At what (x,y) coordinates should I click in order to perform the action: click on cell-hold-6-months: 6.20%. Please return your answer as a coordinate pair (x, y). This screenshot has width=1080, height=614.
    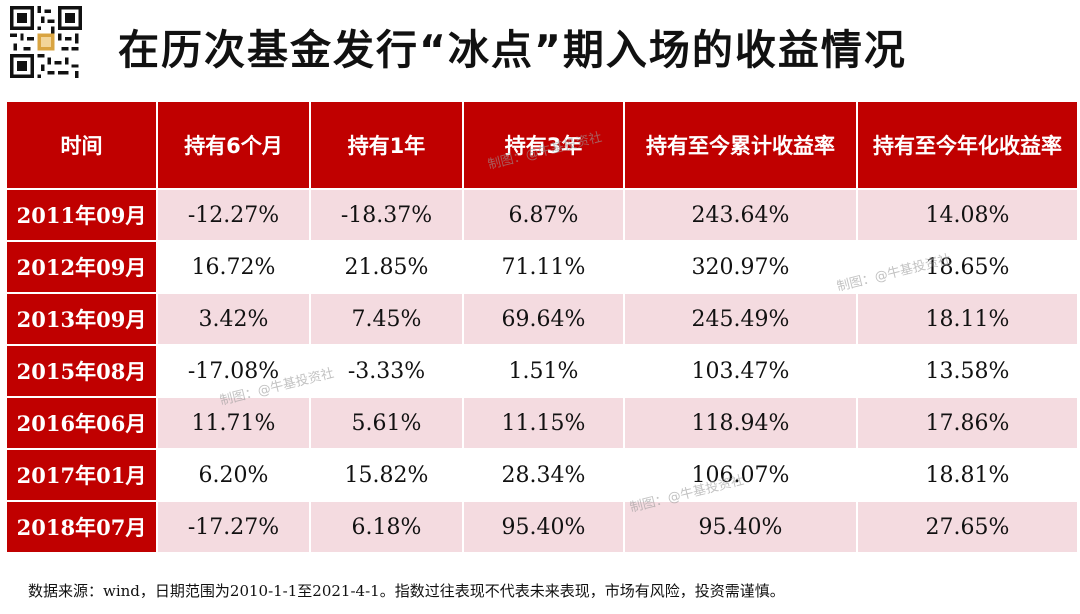
    Looking at the image, I should click on (233, 475).